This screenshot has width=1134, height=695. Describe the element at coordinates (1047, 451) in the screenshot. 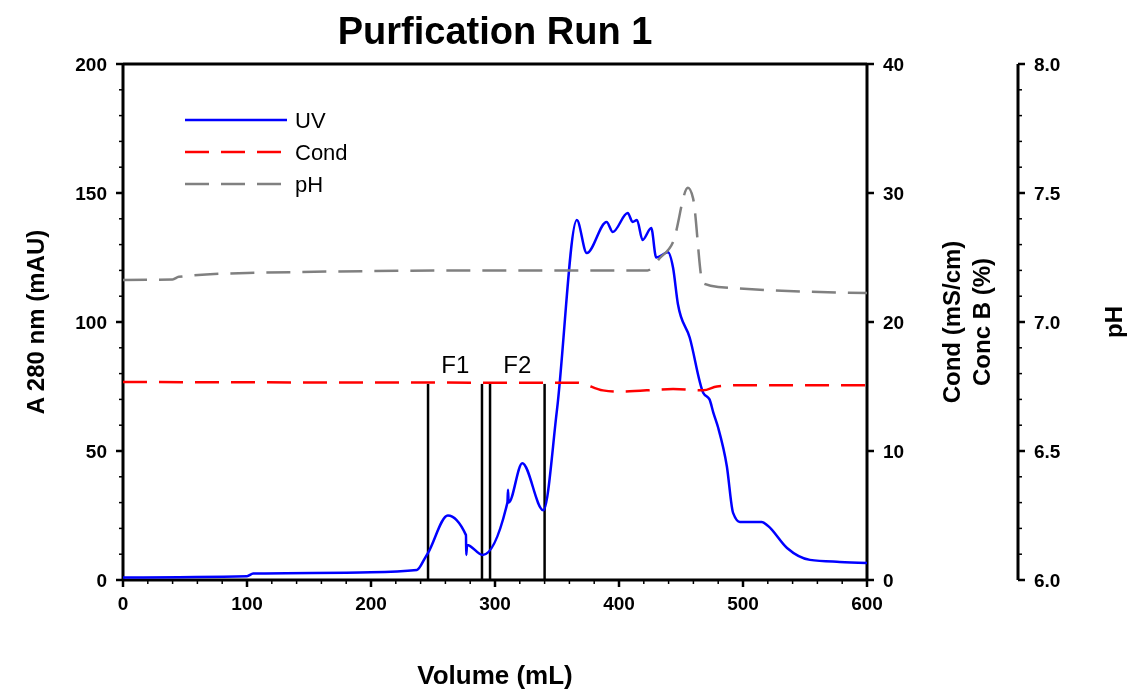

I see `y3-tick-label: 6.5` at that location.